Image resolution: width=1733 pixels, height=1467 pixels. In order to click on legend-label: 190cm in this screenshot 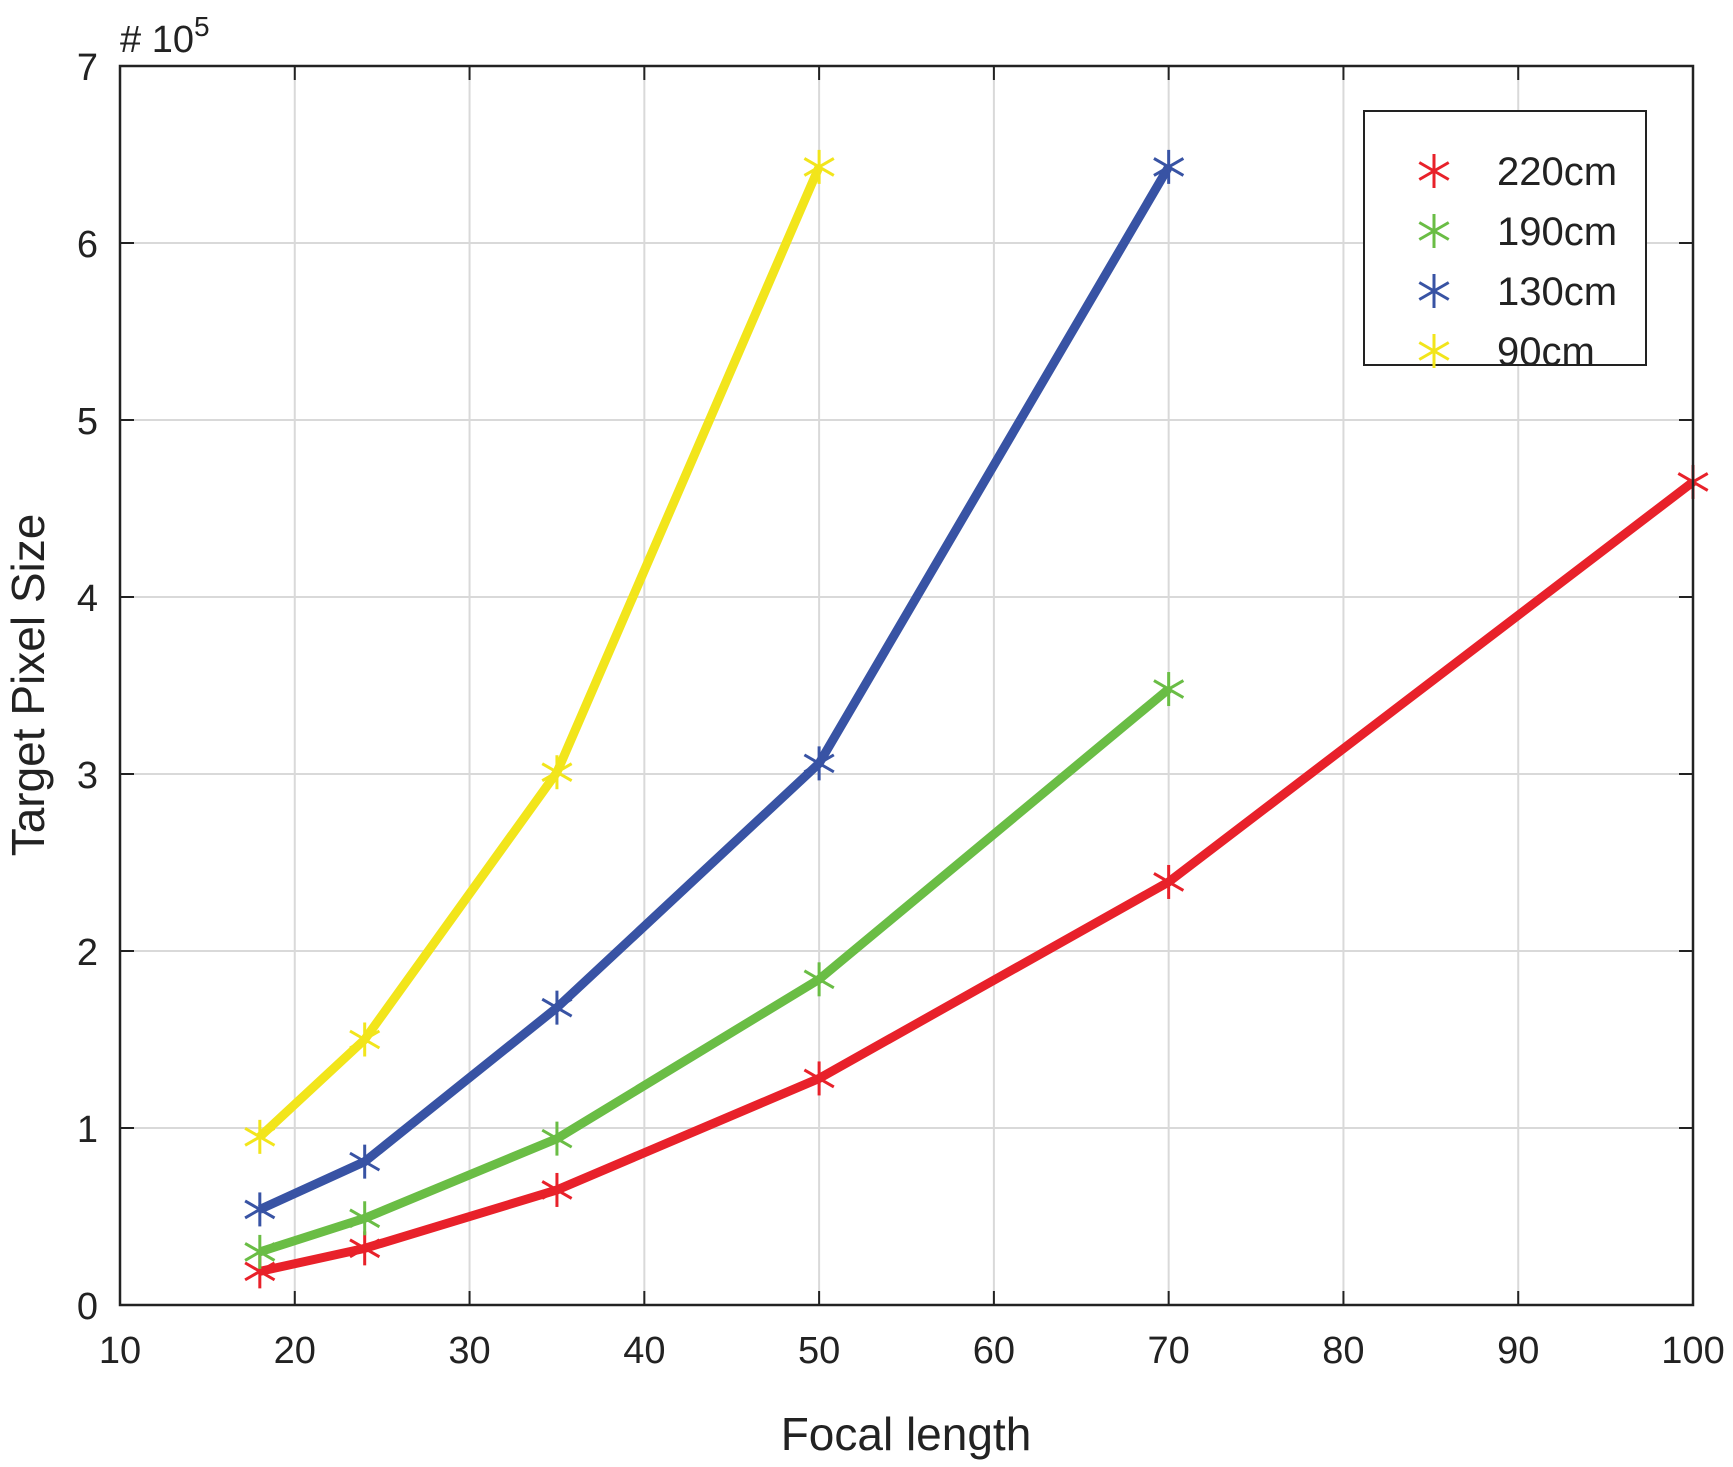, I will do `click(1557, 232)`.